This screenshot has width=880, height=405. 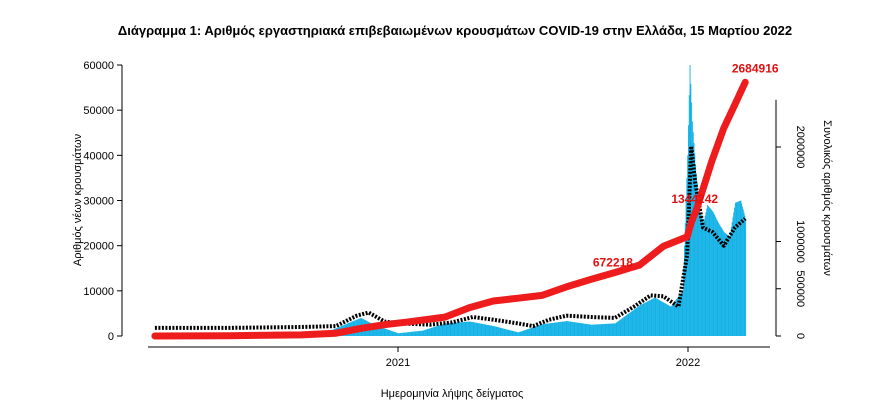 I want to click on y2-tick-label: 1000000, so click(x=800, y=241).